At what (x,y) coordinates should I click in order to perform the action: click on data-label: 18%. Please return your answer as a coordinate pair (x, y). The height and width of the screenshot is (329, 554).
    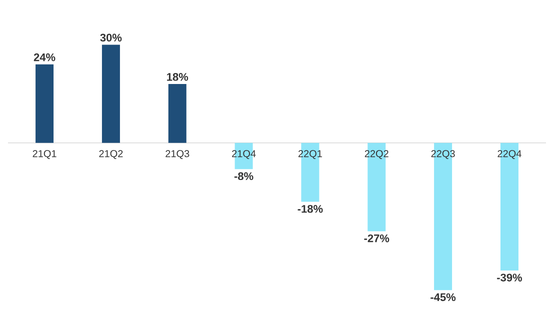
    Looking at the image, I should click on (177, 77).